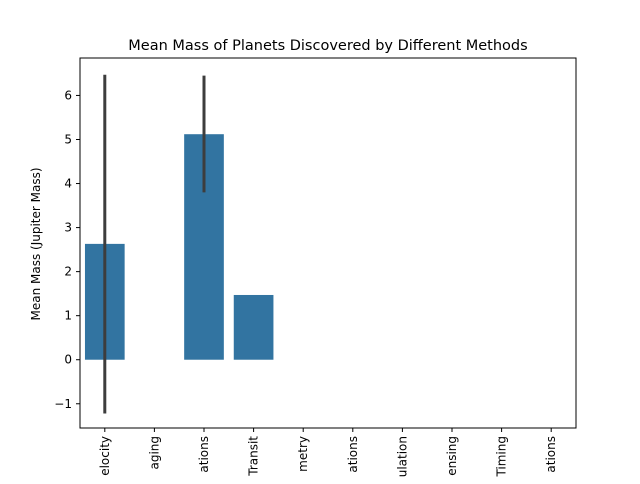 The image size is (640, 484). What do you see at coordinates (253, 327) in the screenshot?
I see `bar` at bounding box center [253, 327].